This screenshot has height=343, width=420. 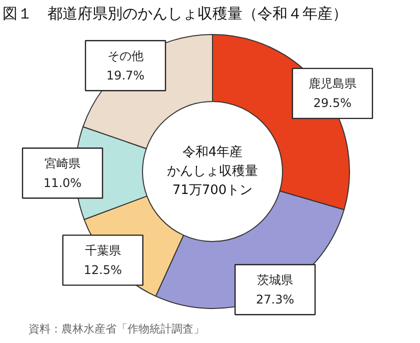 What do you see at coordinates (116, 329) in the screenshot?
I see `text: 資料：農林水産省「作物統計調査」` at bounding box center [116, 329].